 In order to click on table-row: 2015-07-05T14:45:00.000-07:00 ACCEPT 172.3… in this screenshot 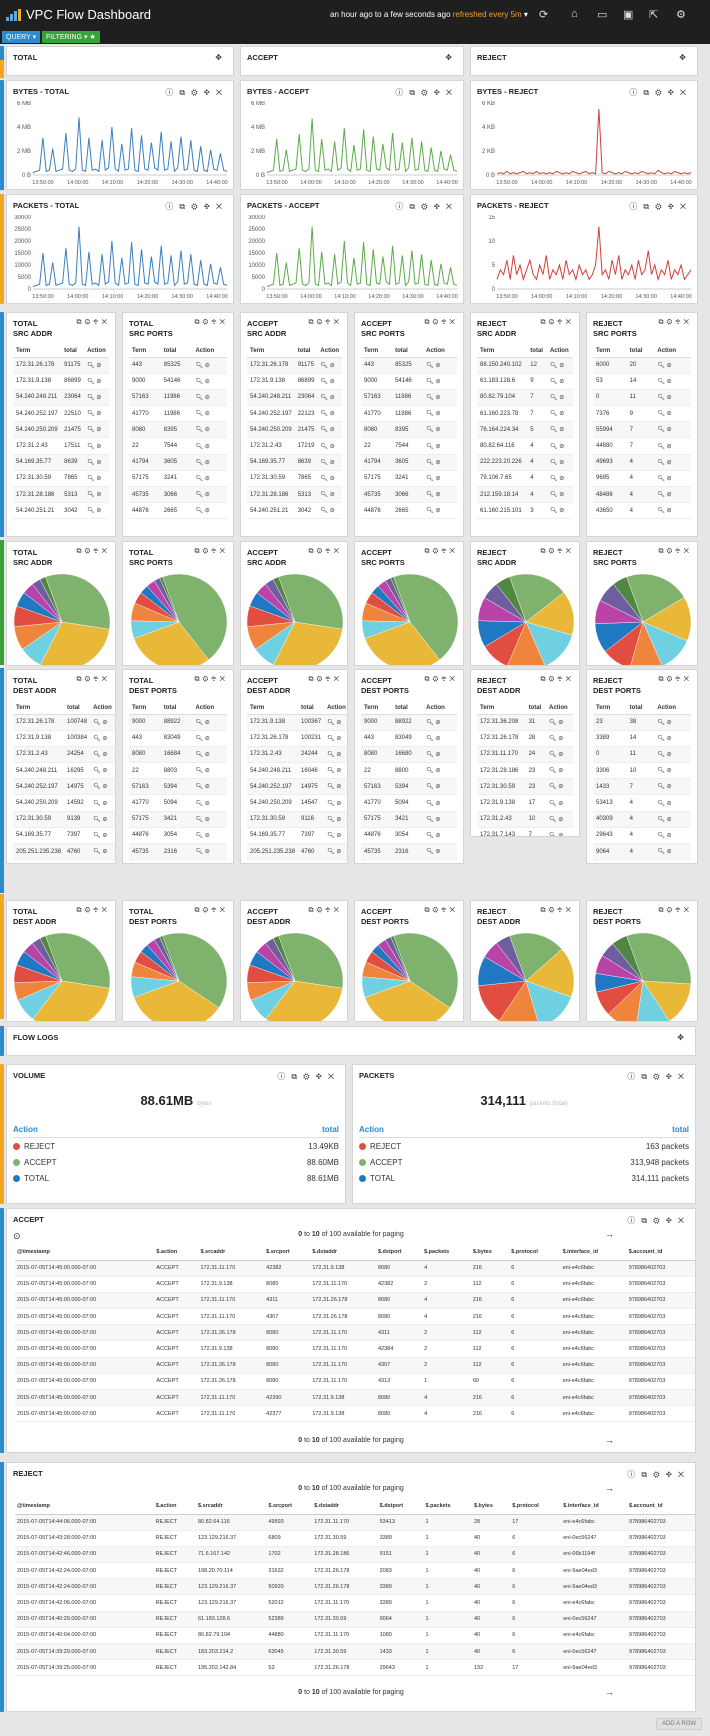, I will do `click(355, 1414)`.